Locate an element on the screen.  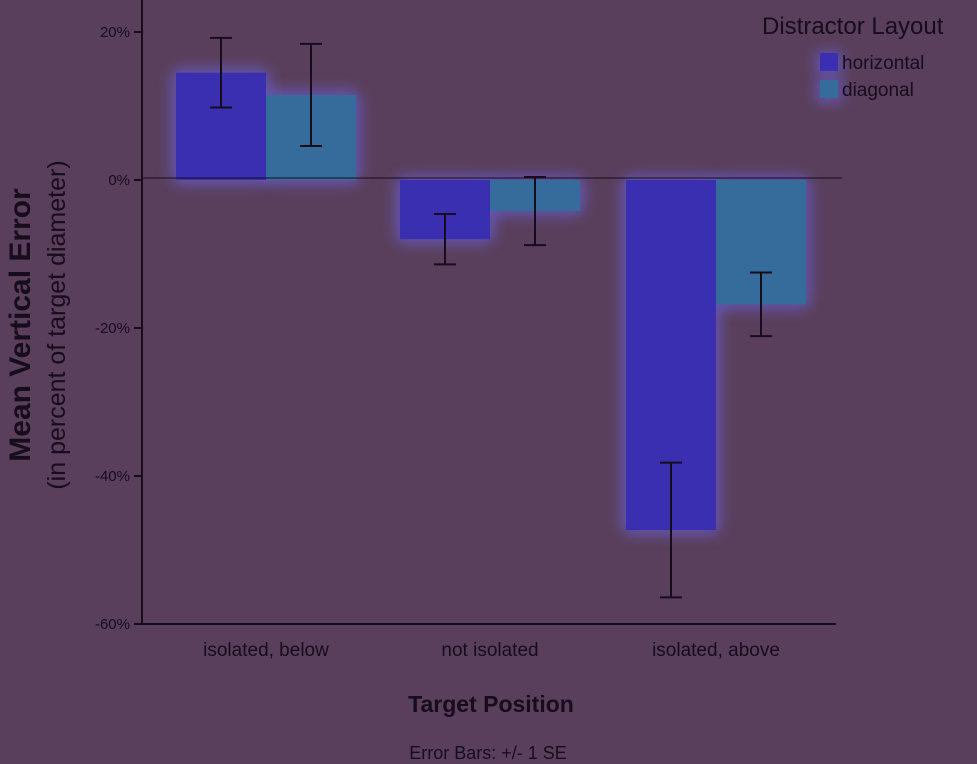
x-category-label: isolated, below is located at coordinates (266, 650).